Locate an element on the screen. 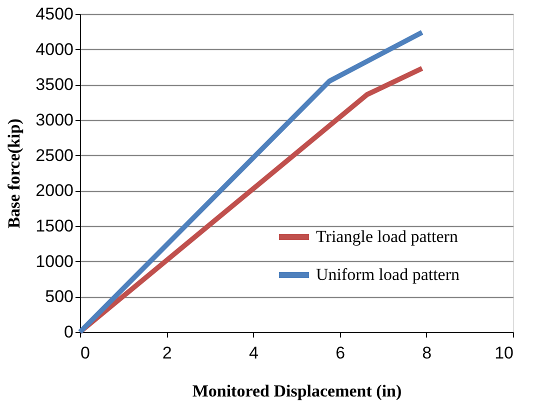 The height and width of the screenshot is (410, 551). y-tick-label: 2500 is located at coordinates (55, 155).